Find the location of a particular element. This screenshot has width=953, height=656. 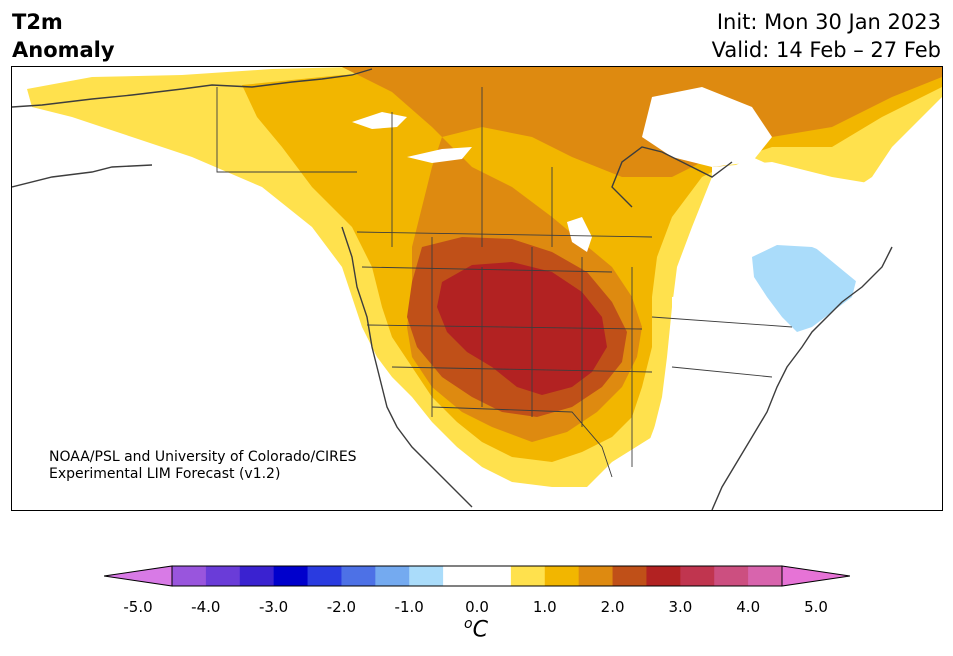

anomaly-region-hottest is located at coordinates (522, 328).